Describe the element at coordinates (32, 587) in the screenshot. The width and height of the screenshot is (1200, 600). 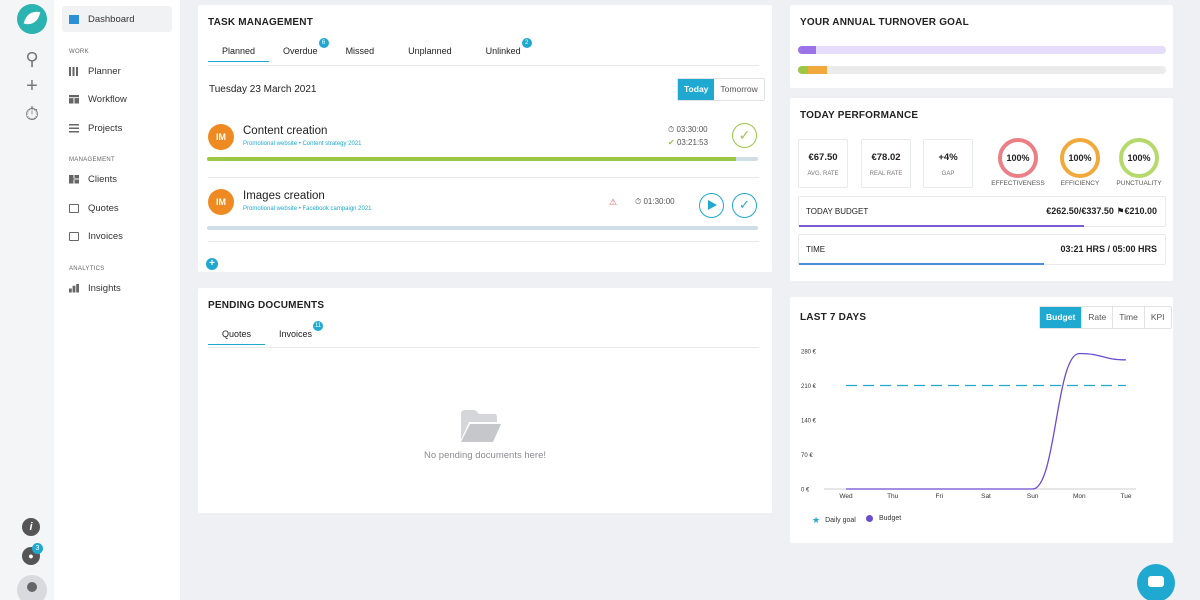
I see `user-avatar` at that location.